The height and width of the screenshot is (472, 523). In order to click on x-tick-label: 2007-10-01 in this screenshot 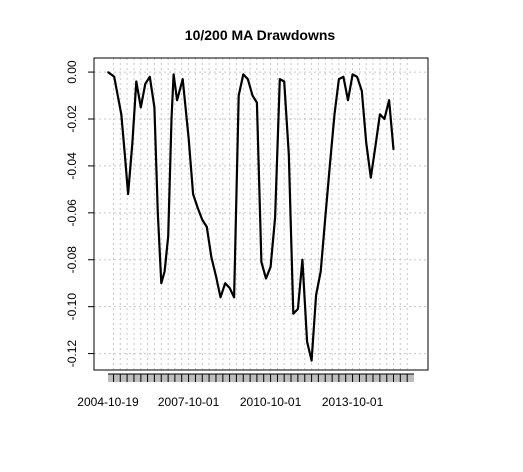, I will do `click(189, 402)`.